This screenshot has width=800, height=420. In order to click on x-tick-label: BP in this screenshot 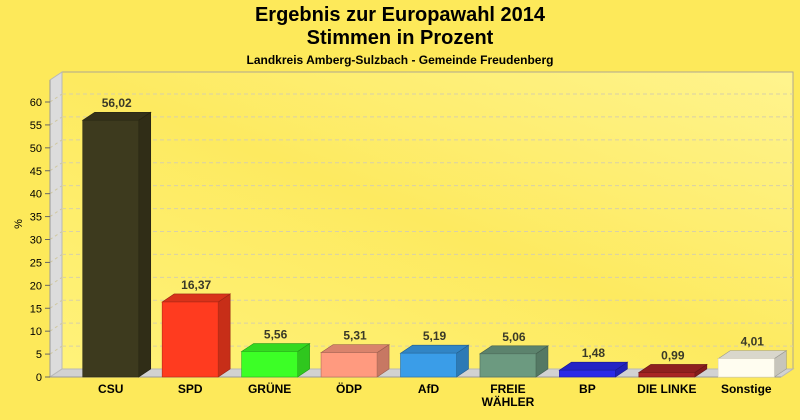, I will do `click(587, 389)`.